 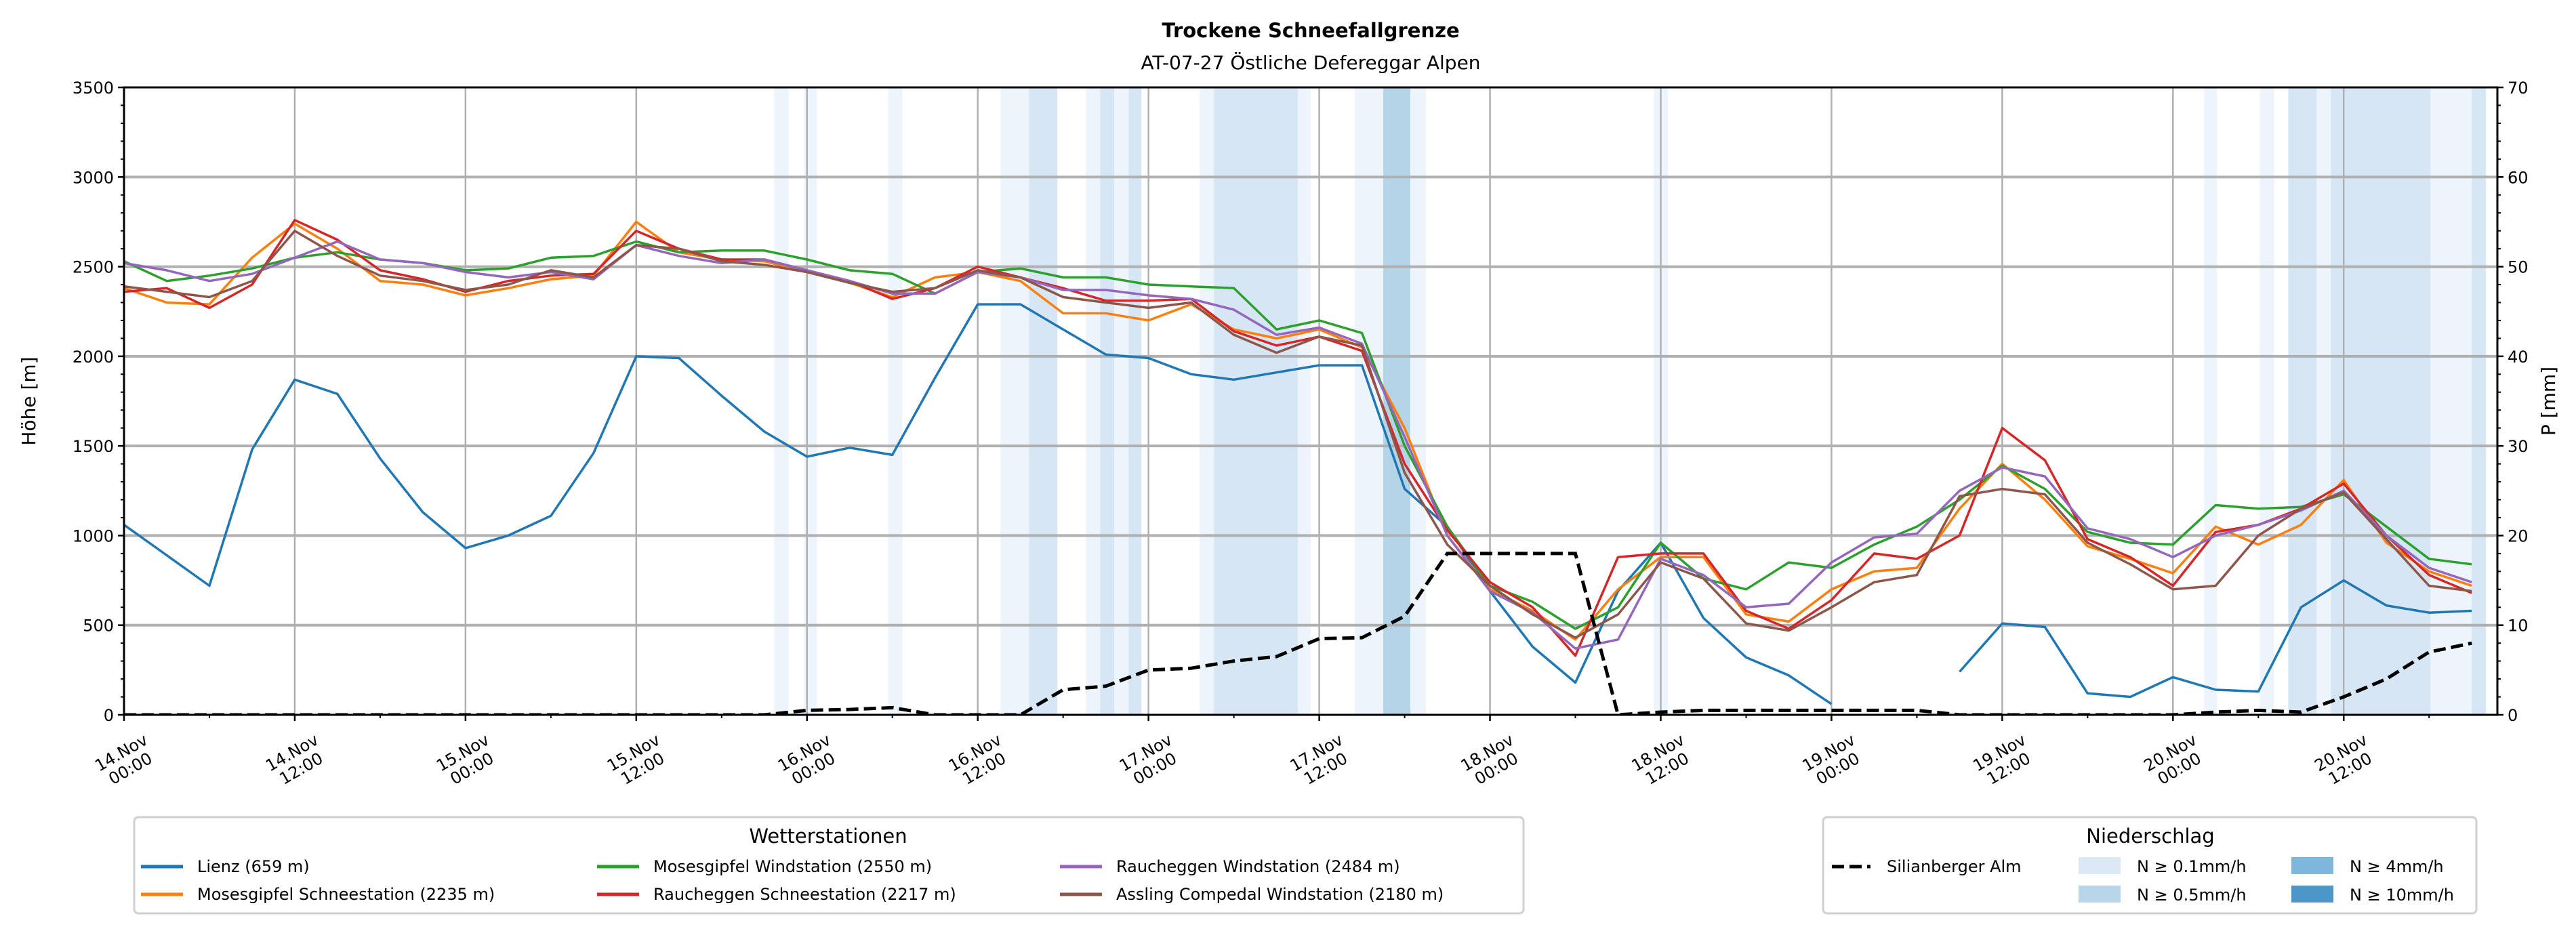 I want to click on y-tick-label: 2500, so click(x=94, y=267).